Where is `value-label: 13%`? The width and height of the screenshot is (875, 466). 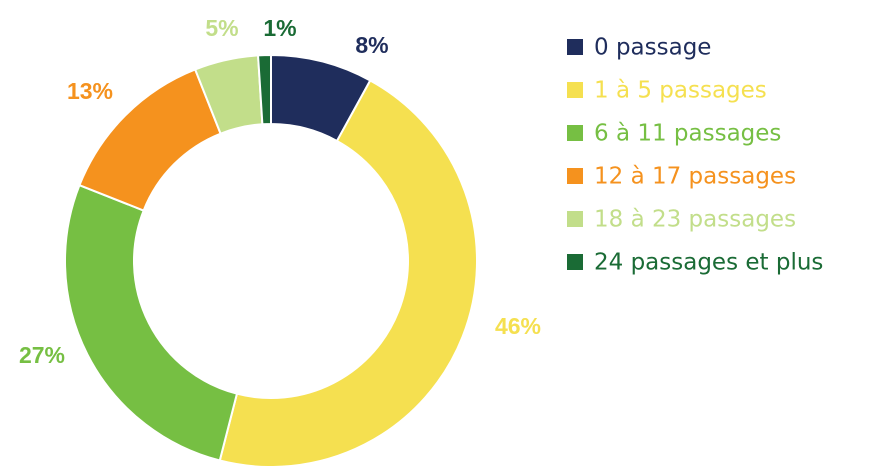
value-label: 13% is located at coordinates (90, 91).